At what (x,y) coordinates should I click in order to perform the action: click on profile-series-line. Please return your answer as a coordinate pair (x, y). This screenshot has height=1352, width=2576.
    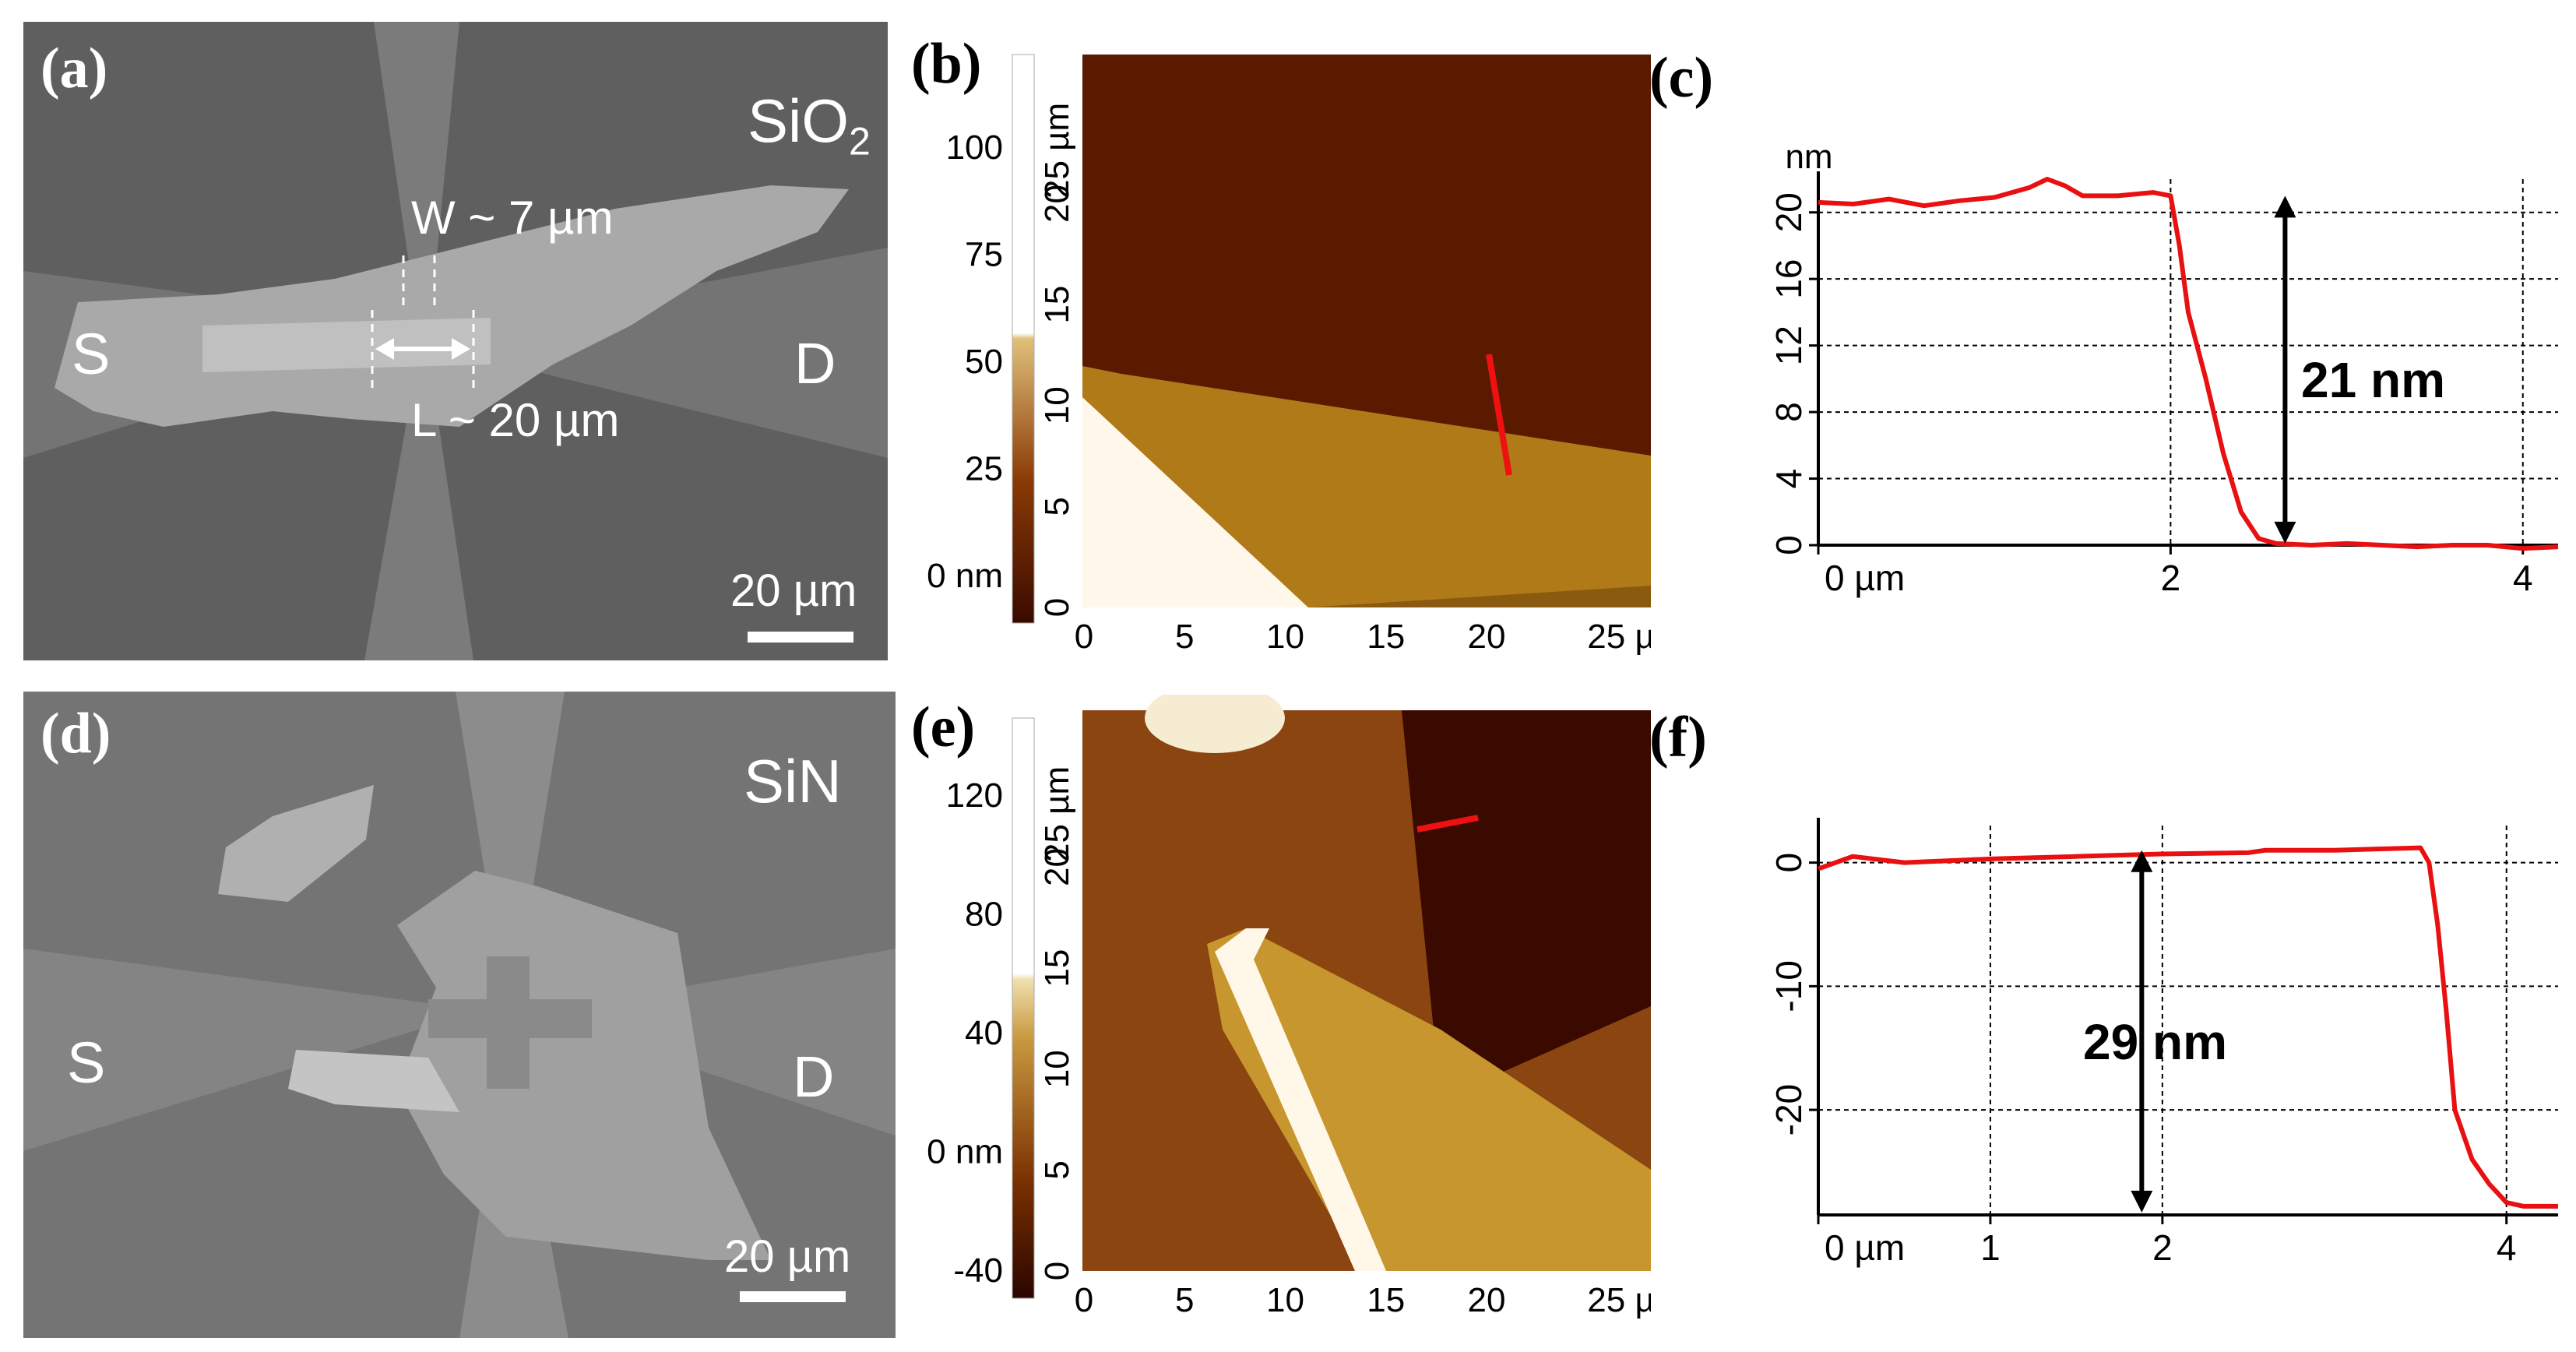
    Looking at the image, I should click on (2187, 1027).